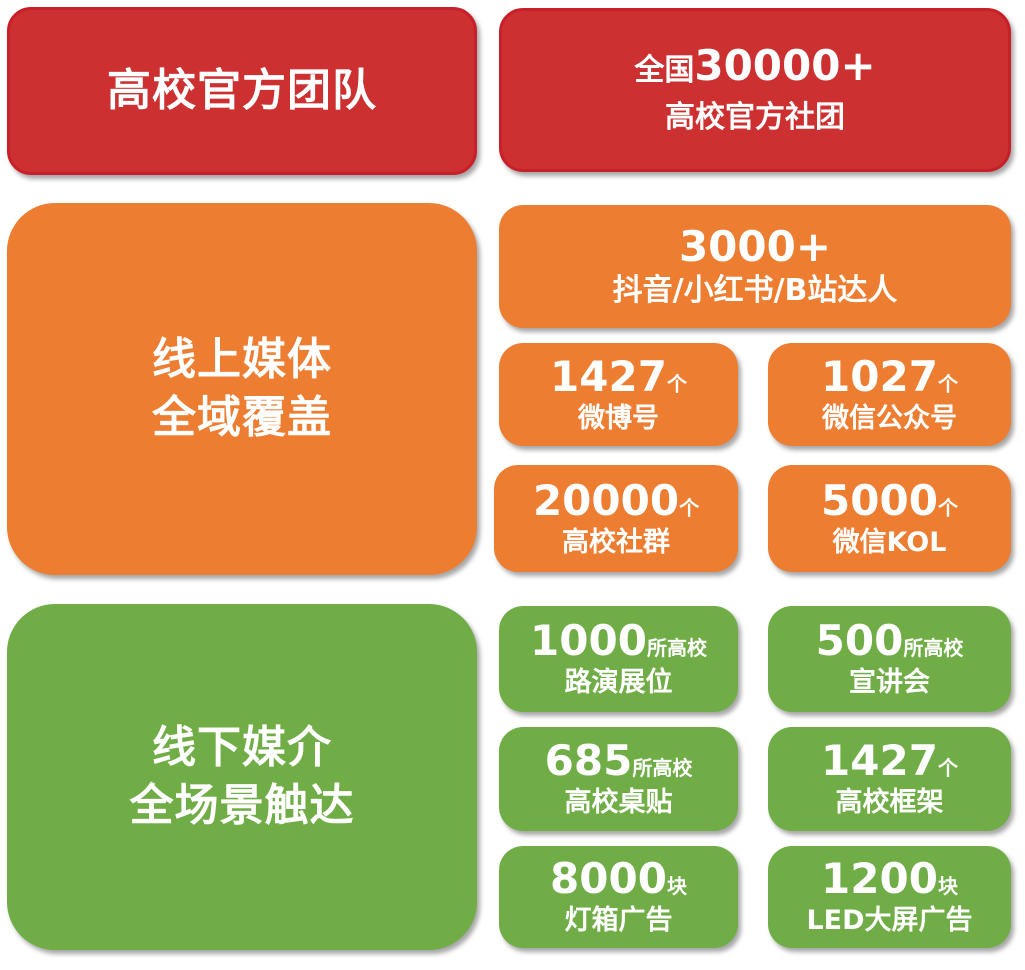 This screenshot has height=970, width=1025. I want to click on offline-stat-roadshow: 1000所高校 路演展位, so click(618, 659).